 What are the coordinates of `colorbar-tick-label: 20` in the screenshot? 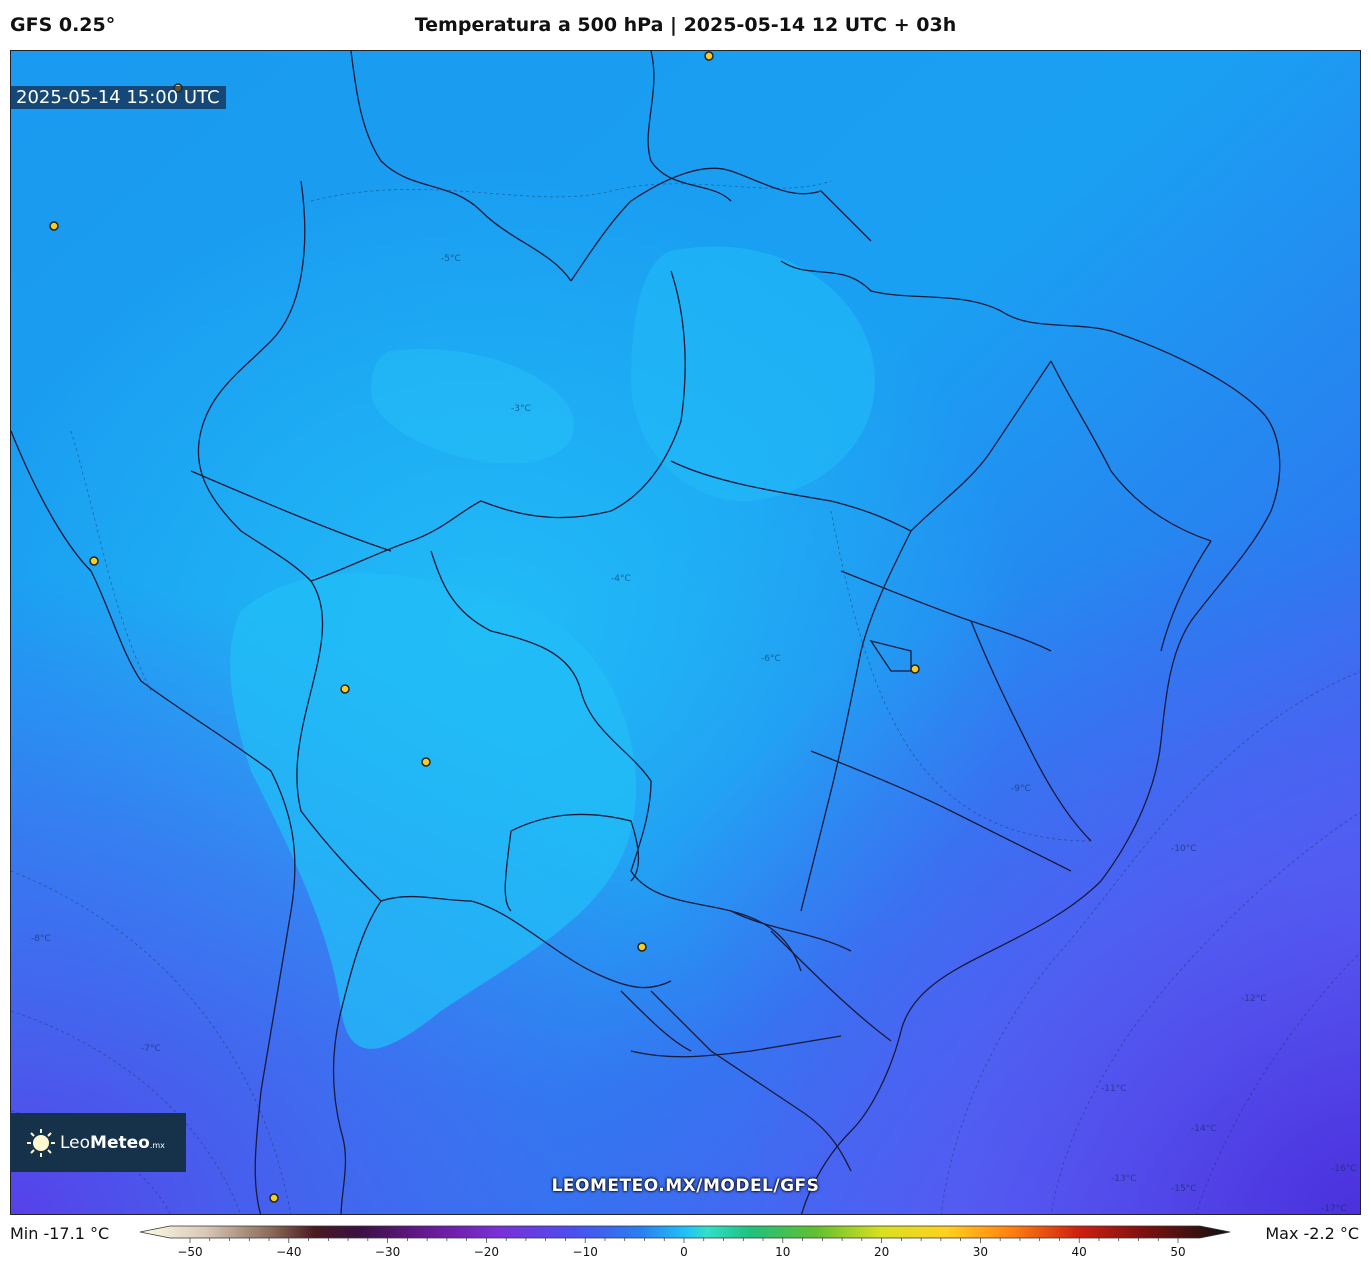 It's located at (881, 1252).